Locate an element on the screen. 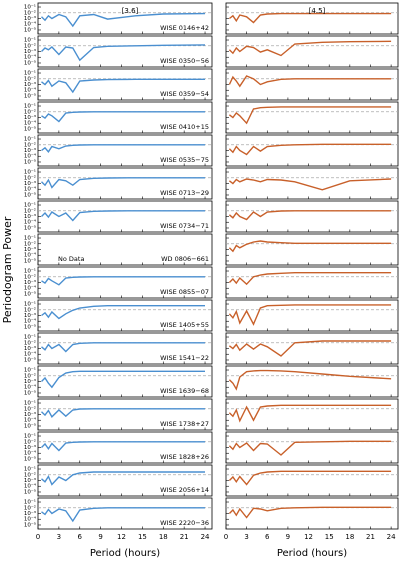 The image size is (400, 562). x-tick-label: 6 is located at coordinates (80, 537).